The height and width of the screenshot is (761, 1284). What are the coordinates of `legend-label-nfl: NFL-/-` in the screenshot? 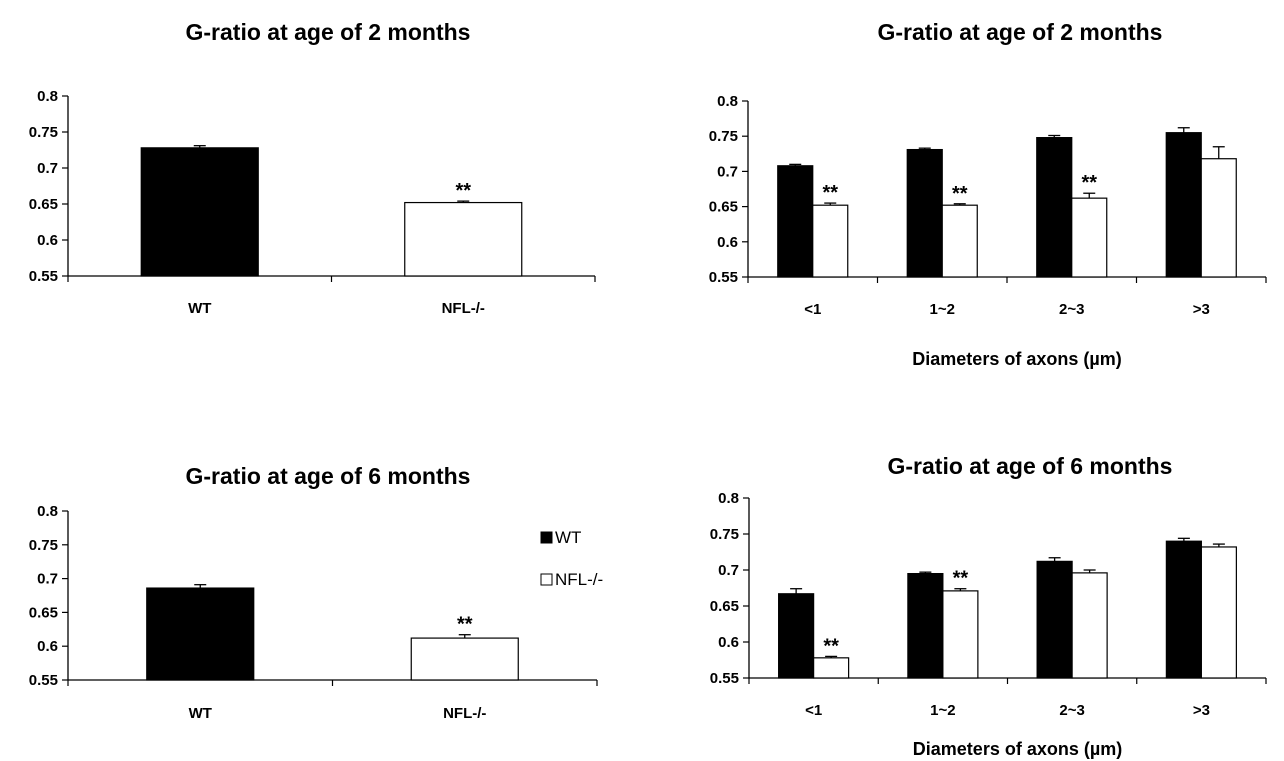 It's located at (579, 579).